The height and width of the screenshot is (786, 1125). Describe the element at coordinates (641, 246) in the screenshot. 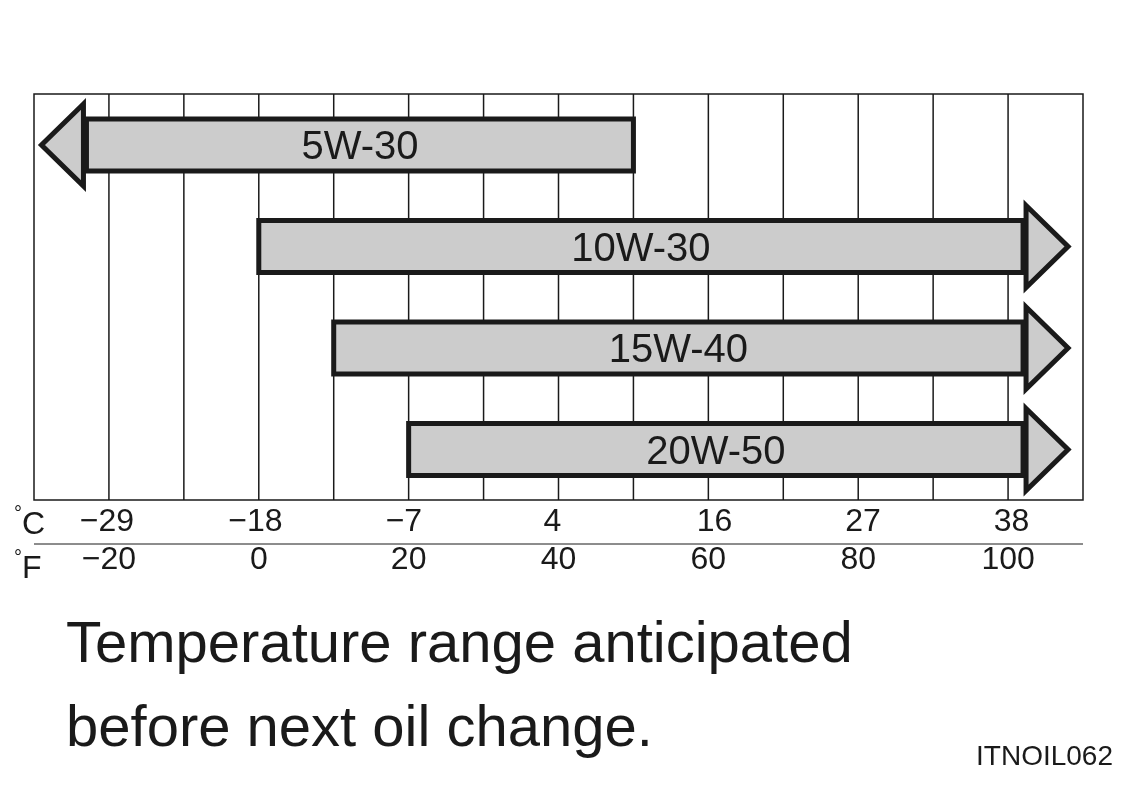

I see `y-tick-label: 10W-30` at that location.